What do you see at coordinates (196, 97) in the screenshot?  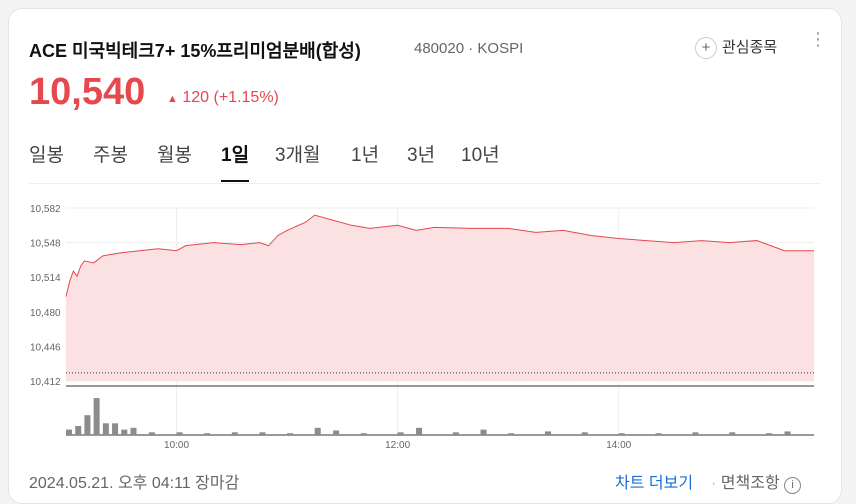 I see `change-value: 120` at bounding box center [196, 97].